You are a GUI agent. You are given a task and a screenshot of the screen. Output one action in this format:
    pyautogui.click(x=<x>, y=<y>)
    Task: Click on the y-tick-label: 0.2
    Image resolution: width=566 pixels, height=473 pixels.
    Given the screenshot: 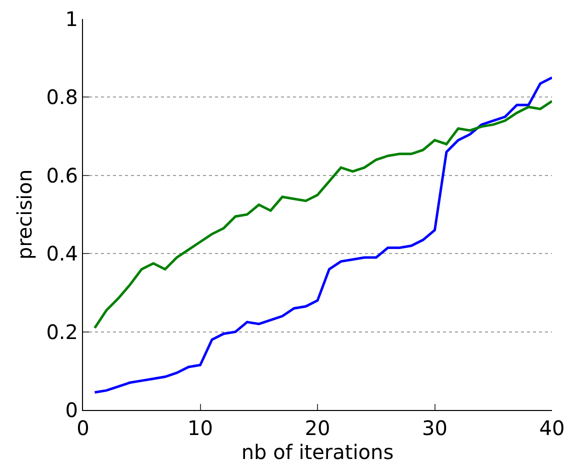 What is the action you would take?
    pyautogui.click(x=62, y=332)
    